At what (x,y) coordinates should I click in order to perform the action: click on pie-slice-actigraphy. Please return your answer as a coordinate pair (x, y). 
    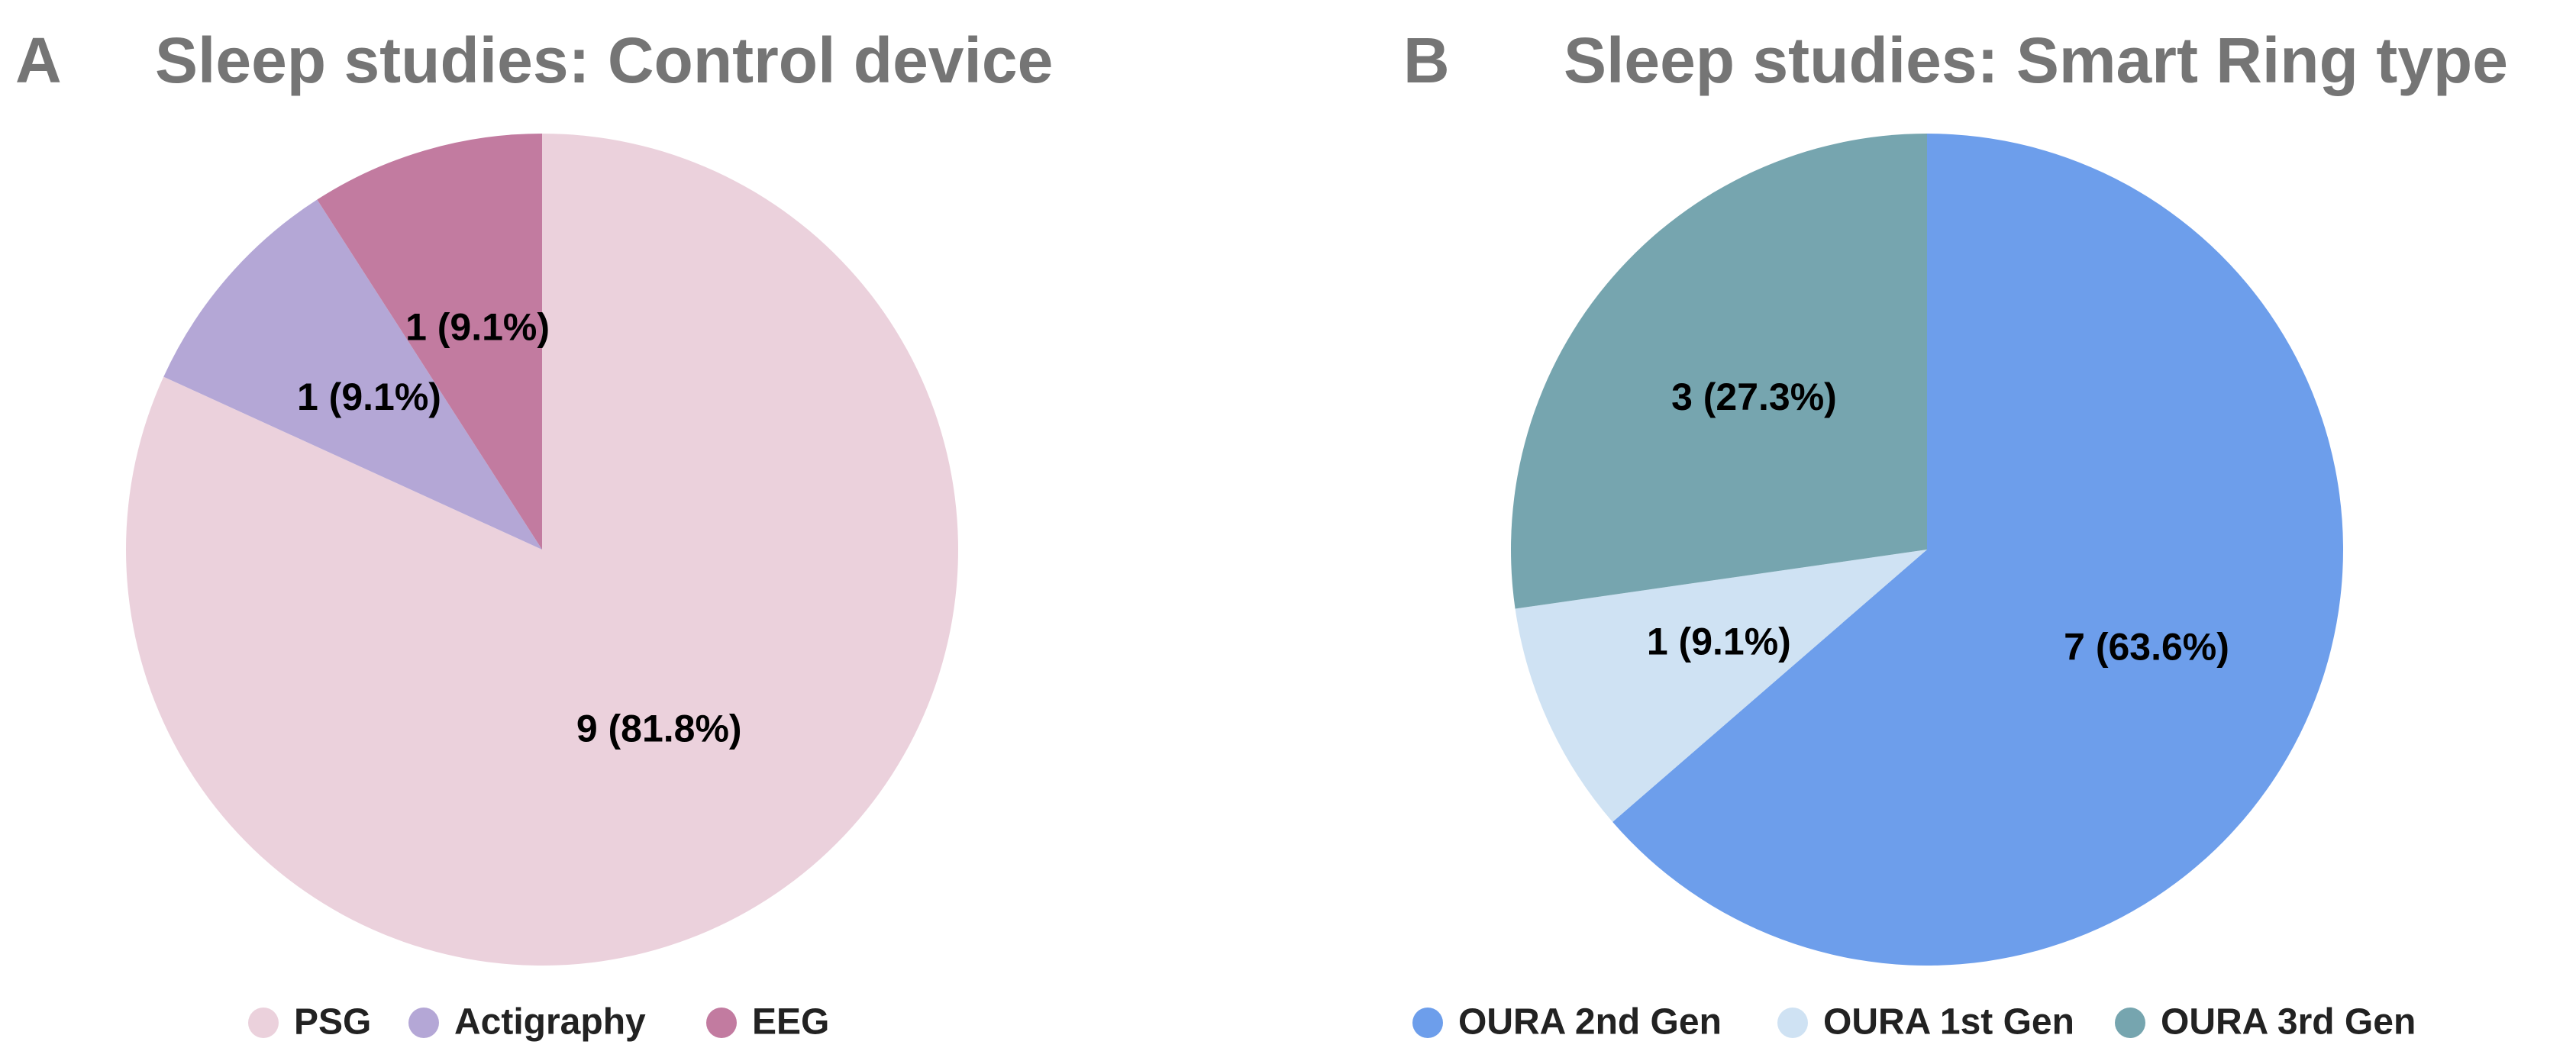
    Looking at the image, I should click on (353, 374).